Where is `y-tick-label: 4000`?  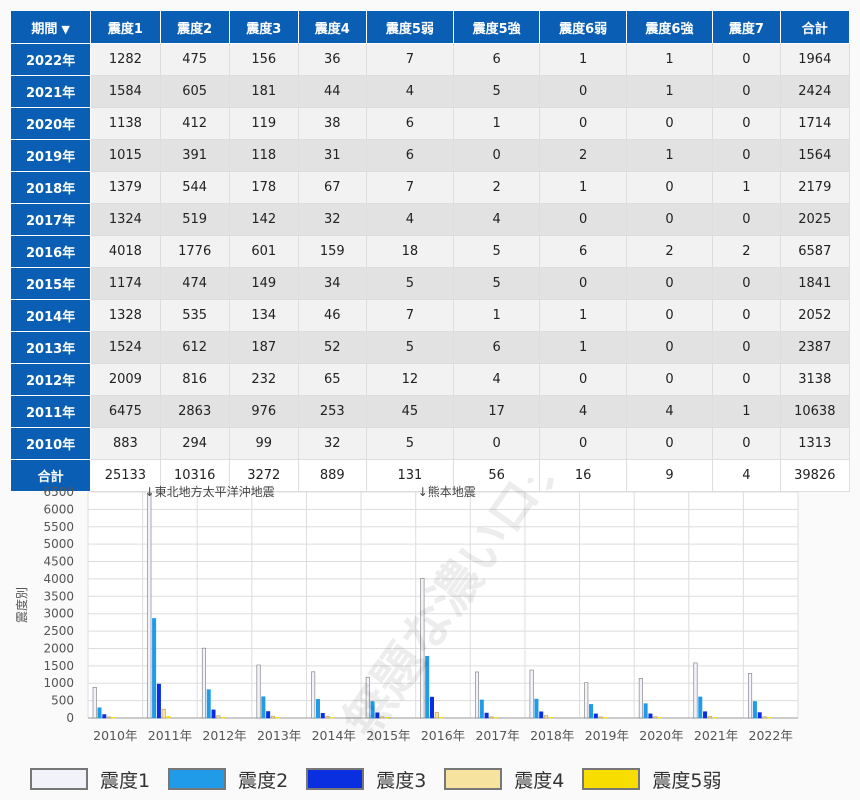
y-tick-label: 4000 is located at coordinates (58, 579).